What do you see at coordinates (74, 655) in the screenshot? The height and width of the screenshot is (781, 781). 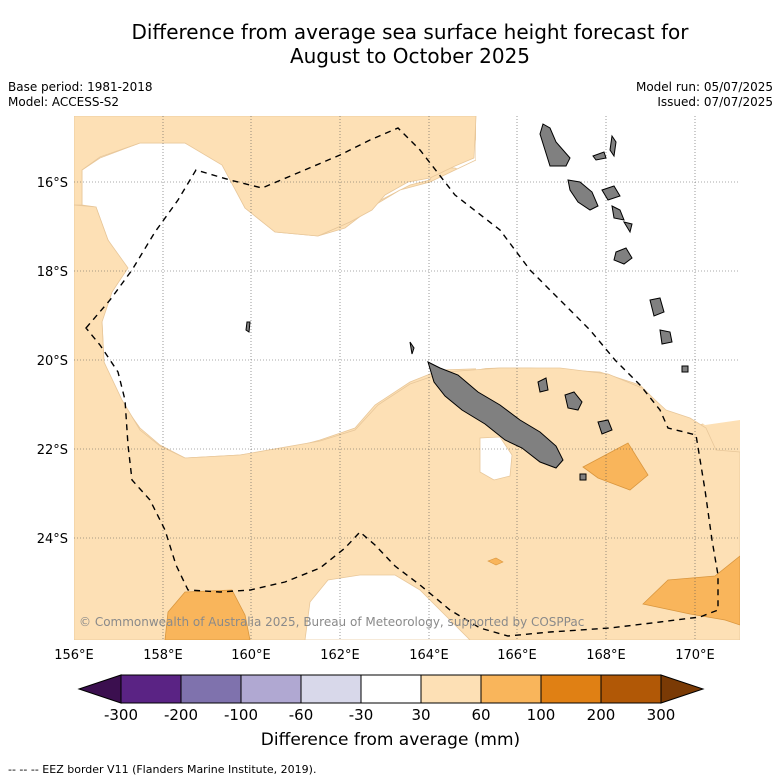 I see `lon-tick-label: 156°E` at bounding box center [74, 655].